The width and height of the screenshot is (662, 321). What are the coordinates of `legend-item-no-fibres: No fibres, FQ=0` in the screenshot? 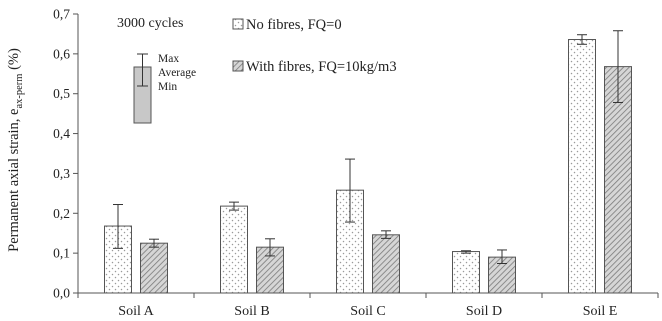 It's located at (287, 25).